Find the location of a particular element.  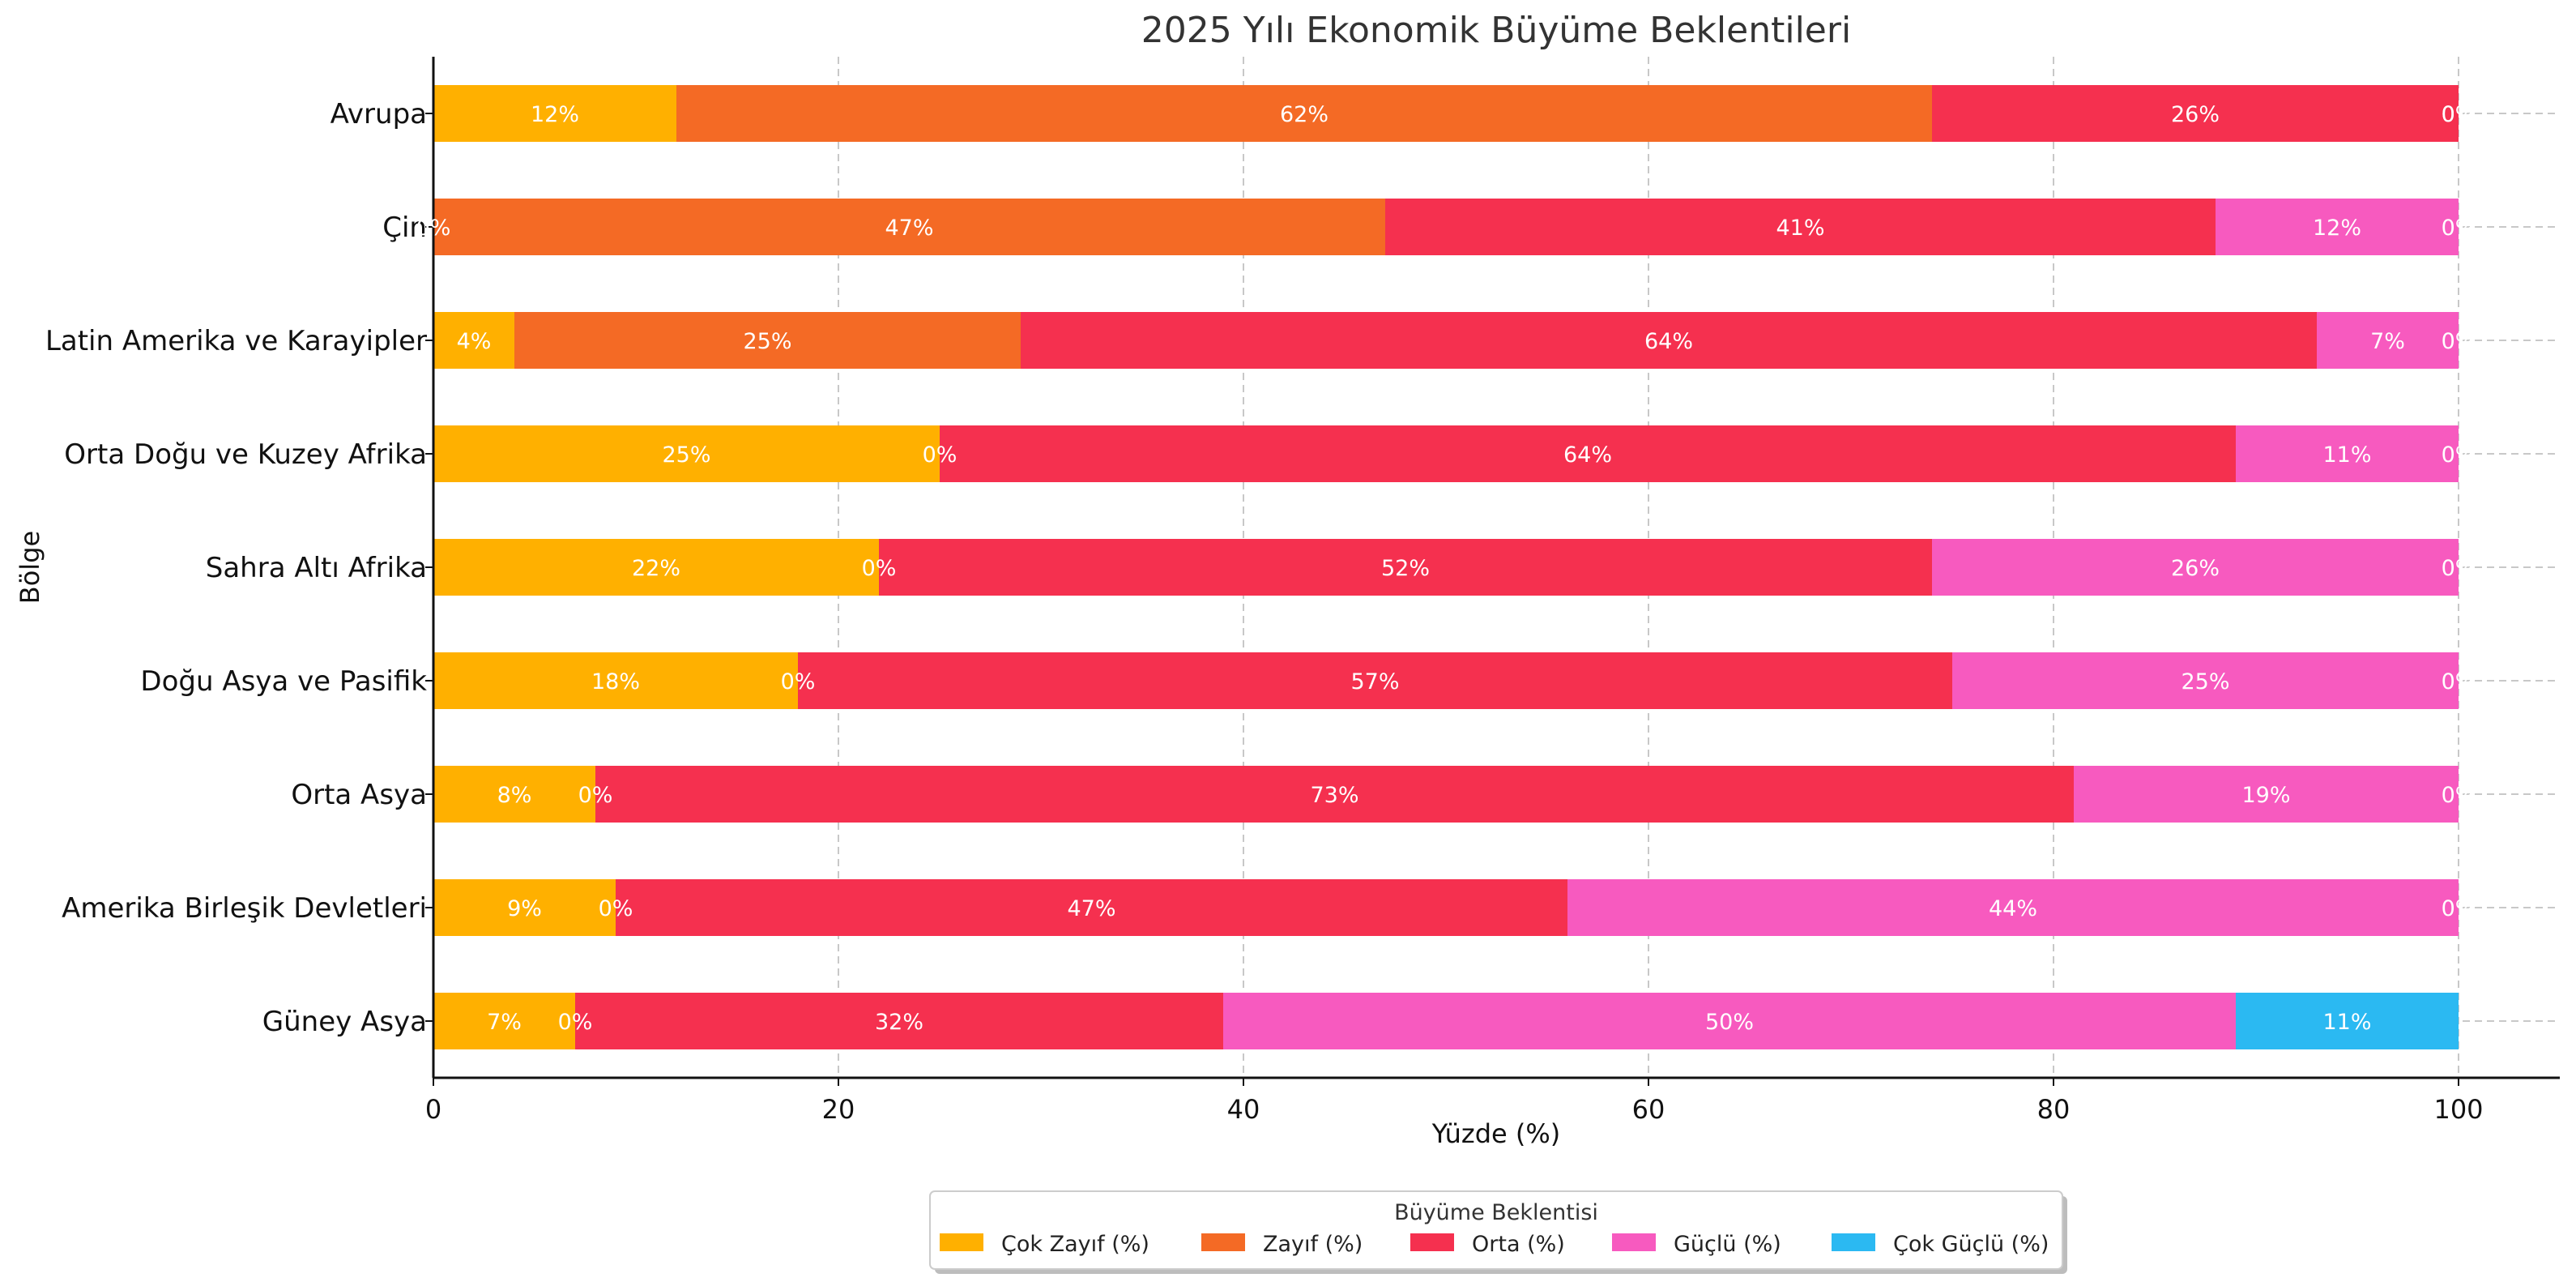

bar-value-label: 73% is located at coordinates (1334, 795).